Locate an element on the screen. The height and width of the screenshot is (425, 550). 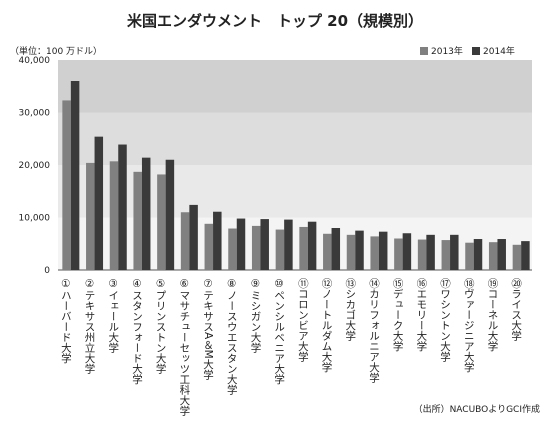
x-category-label: ⑪コロンビア大学 is located at coordinates (303, 320).